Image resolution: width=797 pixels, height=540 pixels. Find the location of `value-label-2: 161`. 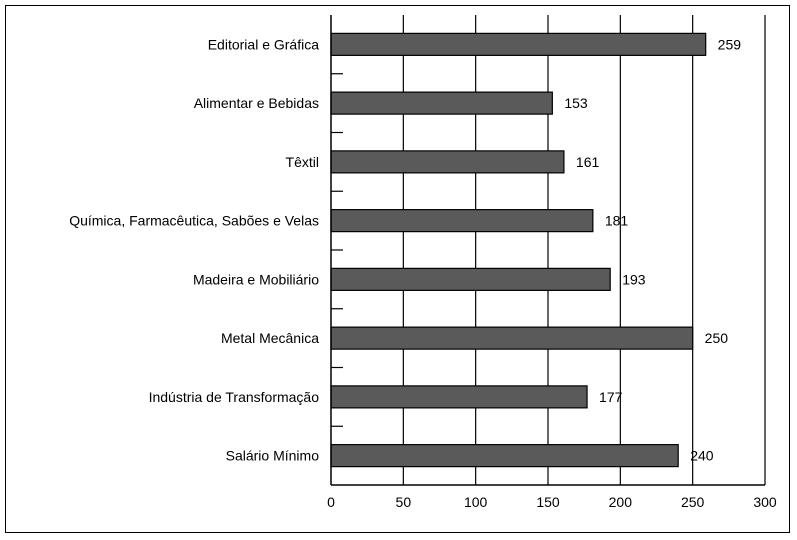

value-label-2: 161 is located at coordinates (588, 162).